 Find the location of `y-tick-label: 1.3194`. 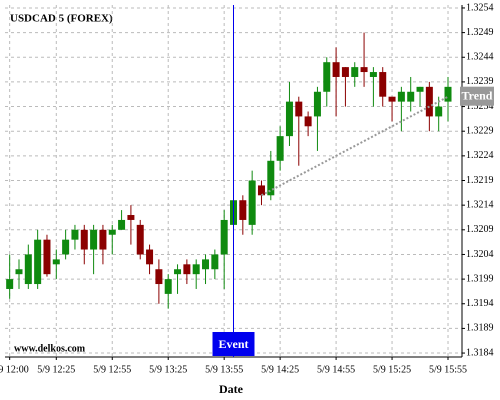

y-tick-label: 1.3194 is located at coordinates (480, 303).